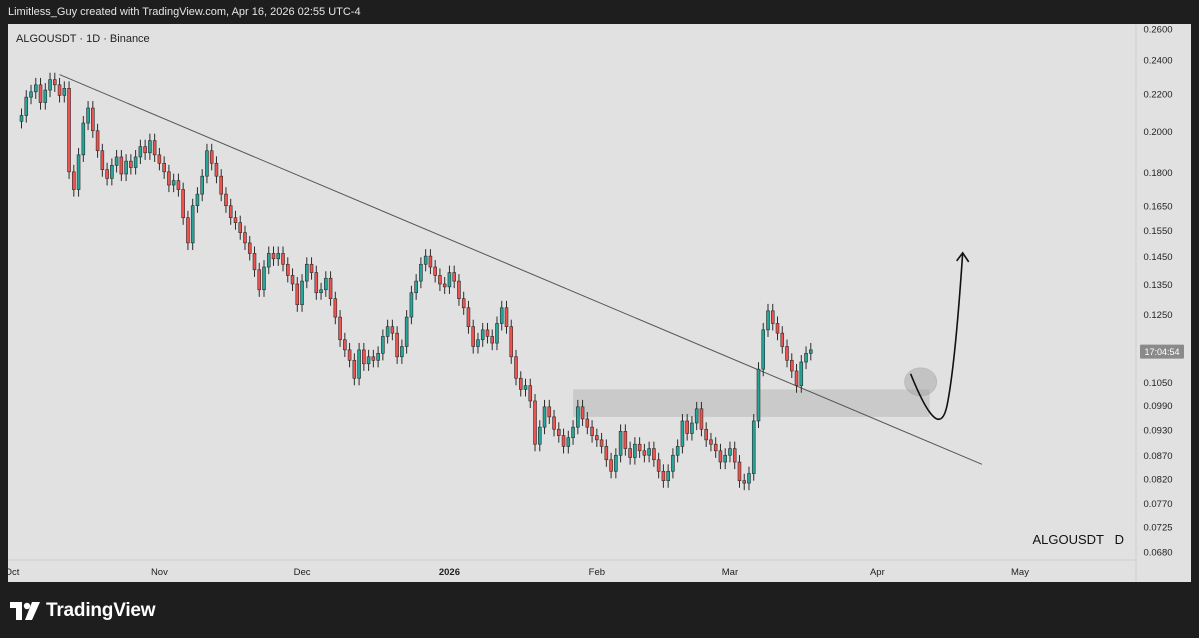 The image size is (1199, 638). Describe the element at coordinates (302, 572) in the screenshot. I see `x-tick-label: Dec` at that location.